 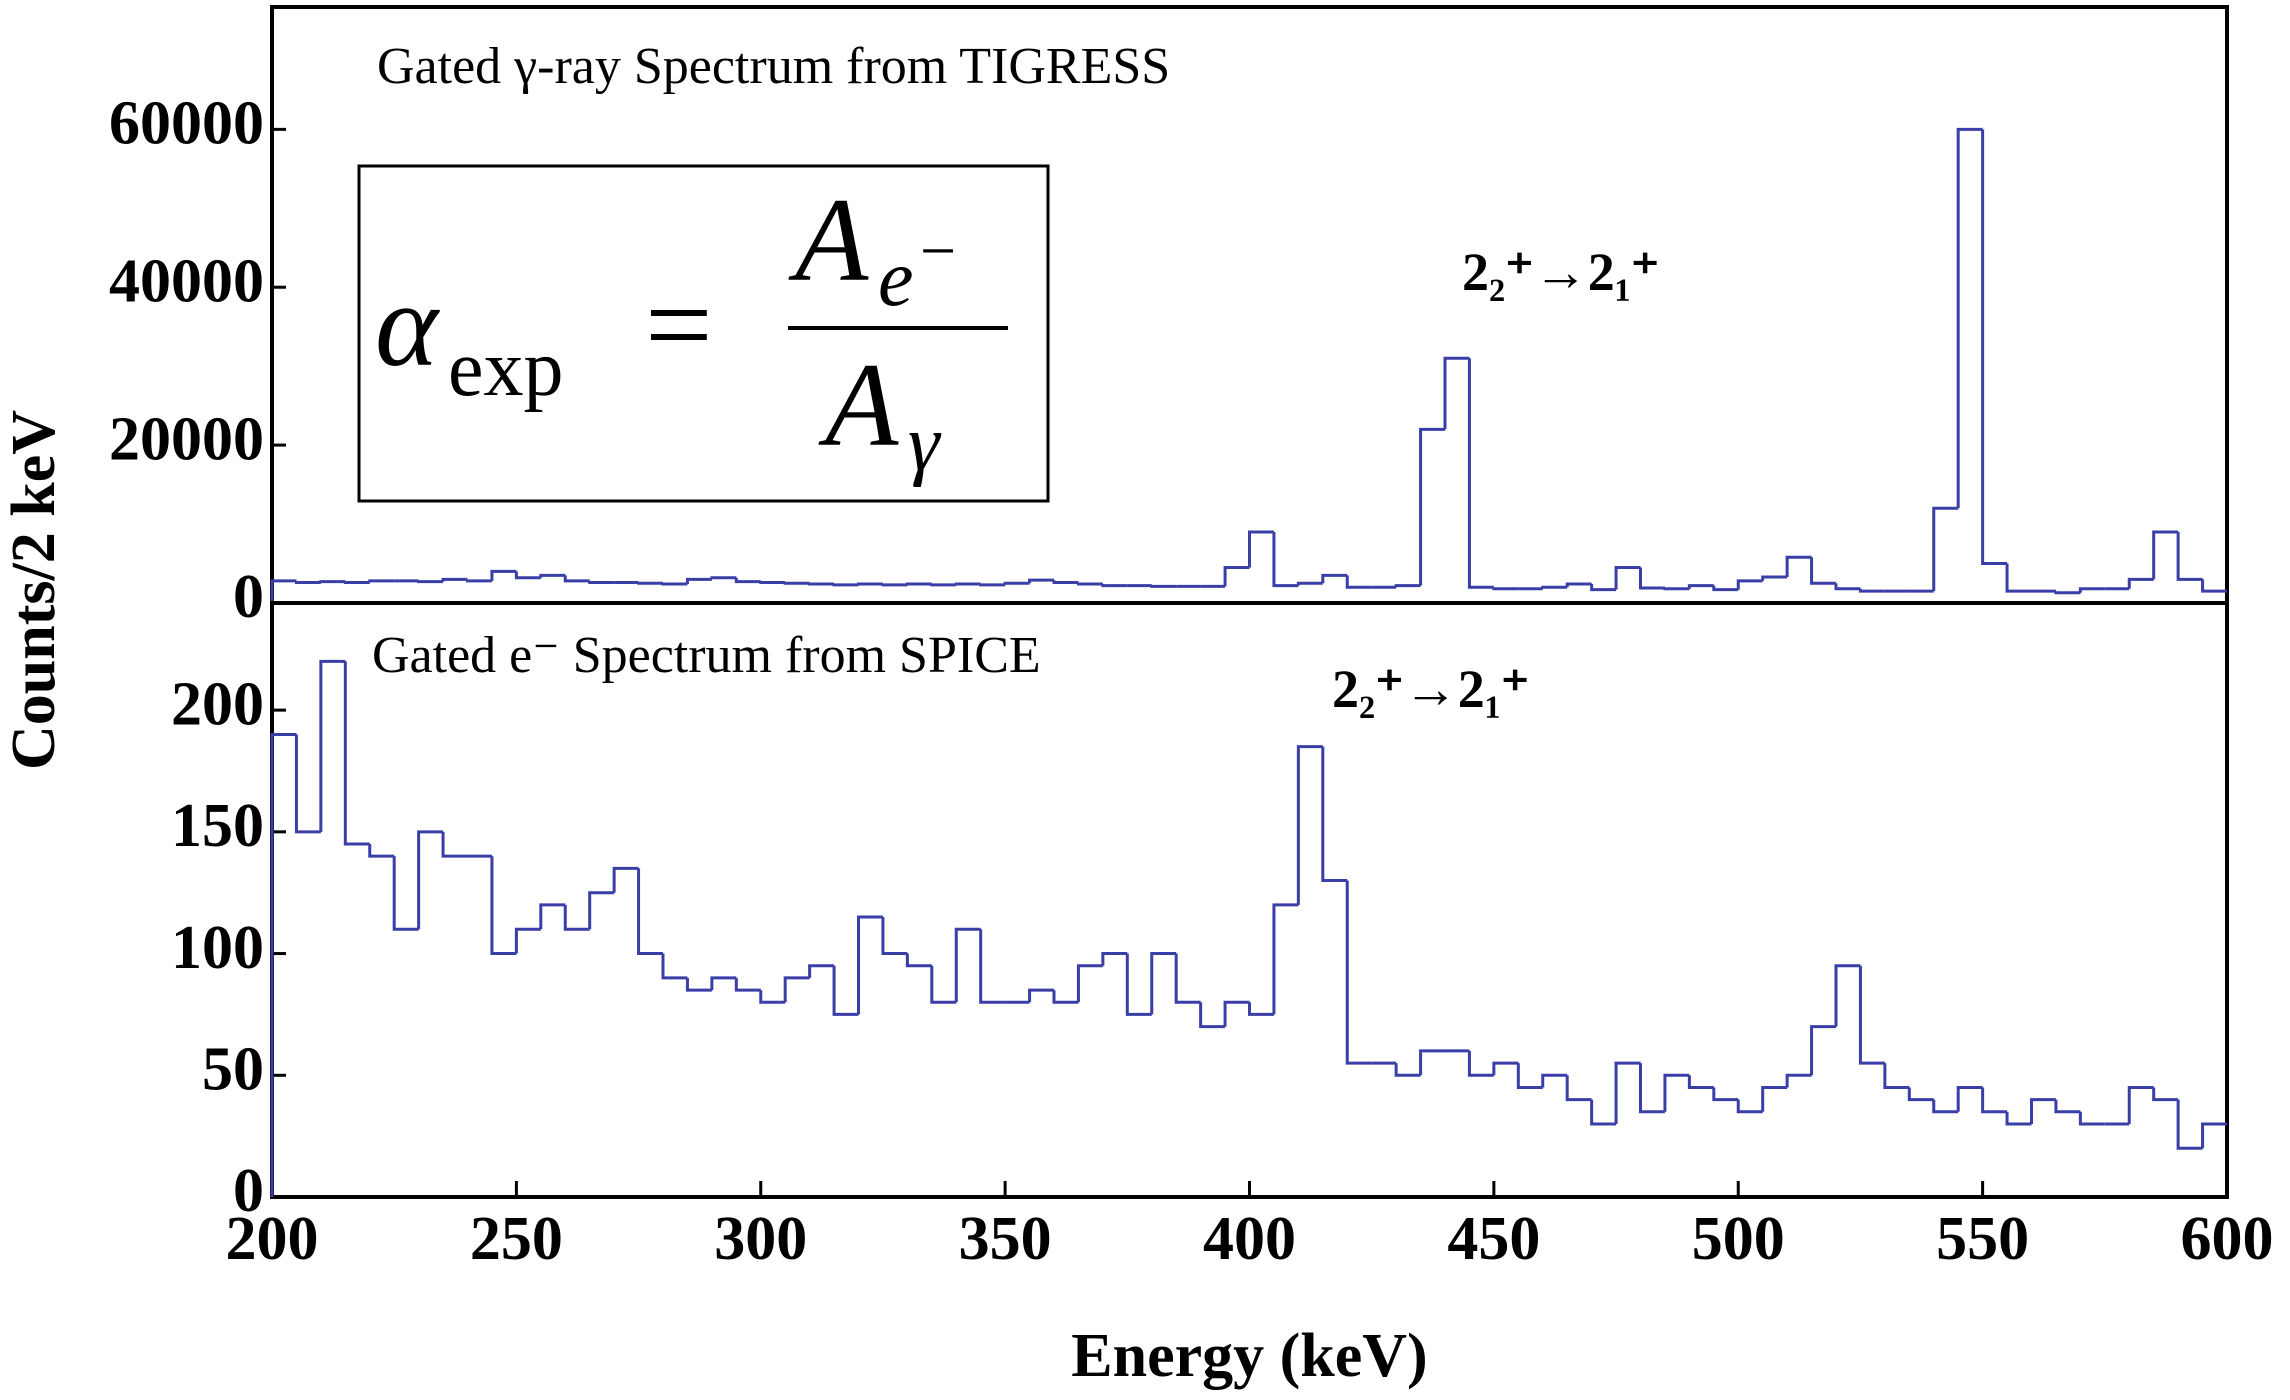 What do you see at coordinates (34, 590) in the screenshot?
I see `y-axis-label: Counts/2 keV` at bounding box center [34, 590].